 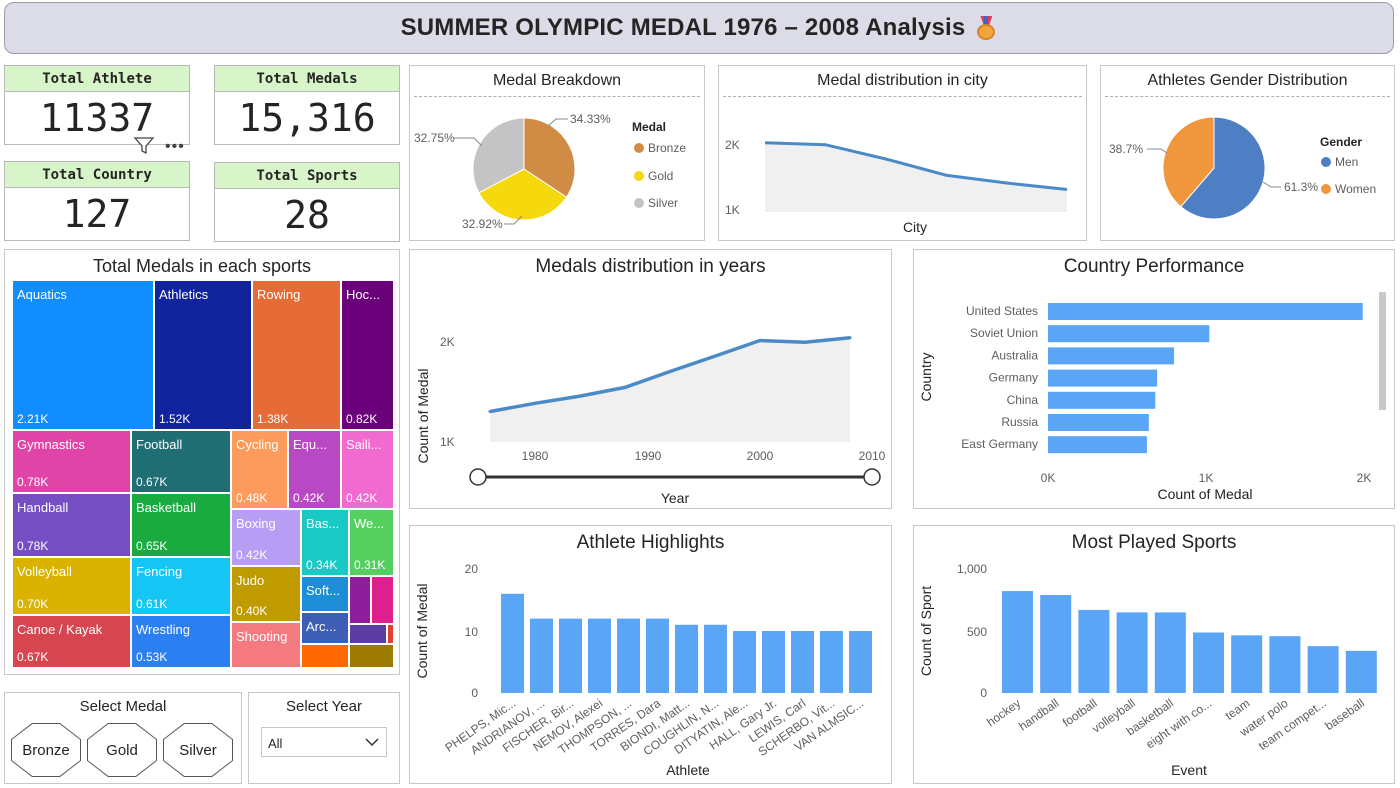 What do you see at coordinates (144, 148) in the screenshot?
I see `filter-icon` at bounding box center [144, 148].